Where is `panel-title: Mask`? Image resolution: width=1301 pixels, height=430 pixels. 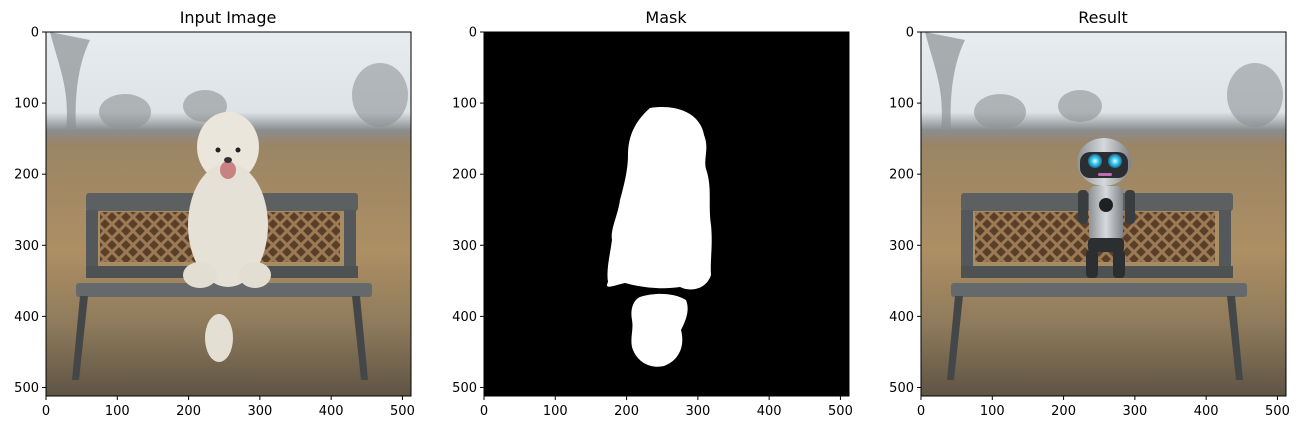 panel-title: Mask is located at coordinates (666, 17).